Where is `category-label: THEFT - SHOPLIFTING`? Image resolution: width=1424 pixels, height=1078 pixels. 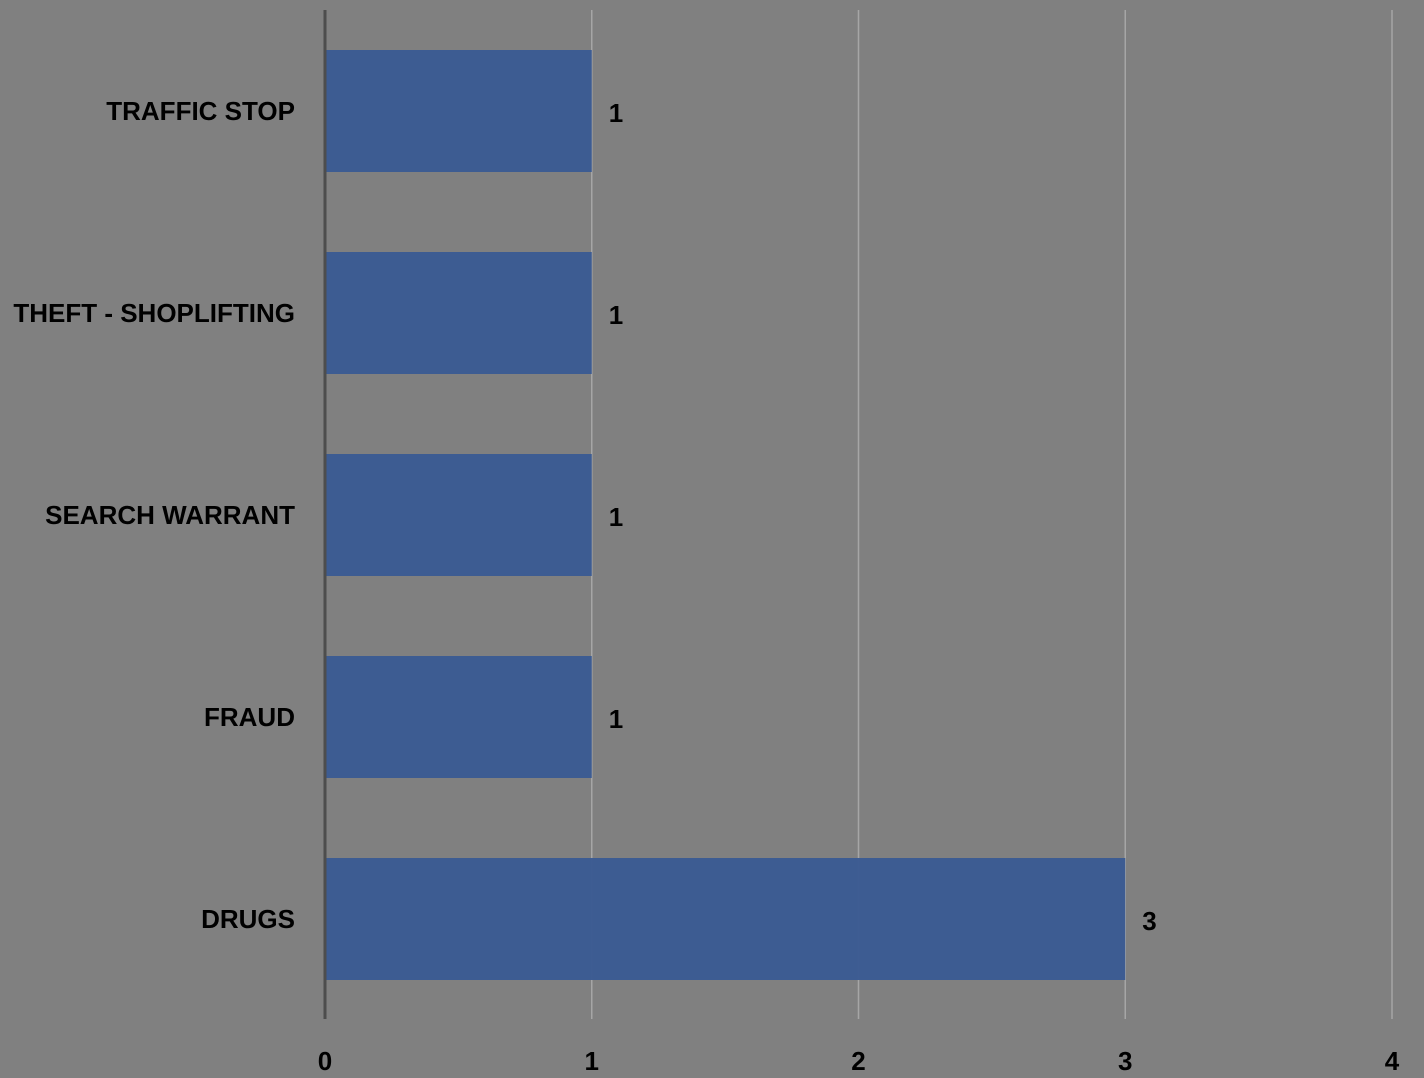
category-label: THEFT - SHOPLIFTING is located at coordinates (154, 313).